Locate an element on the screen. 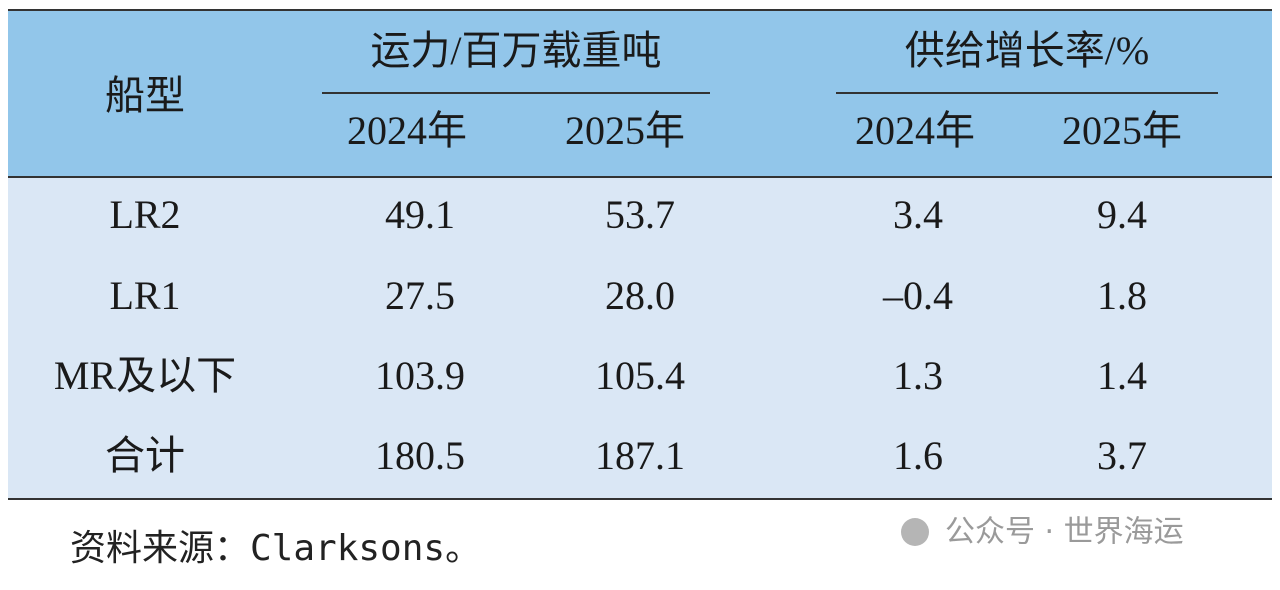 This screenshot has width=1280, height=590. cell: 1.4 is located at coordinates (1122, 375).